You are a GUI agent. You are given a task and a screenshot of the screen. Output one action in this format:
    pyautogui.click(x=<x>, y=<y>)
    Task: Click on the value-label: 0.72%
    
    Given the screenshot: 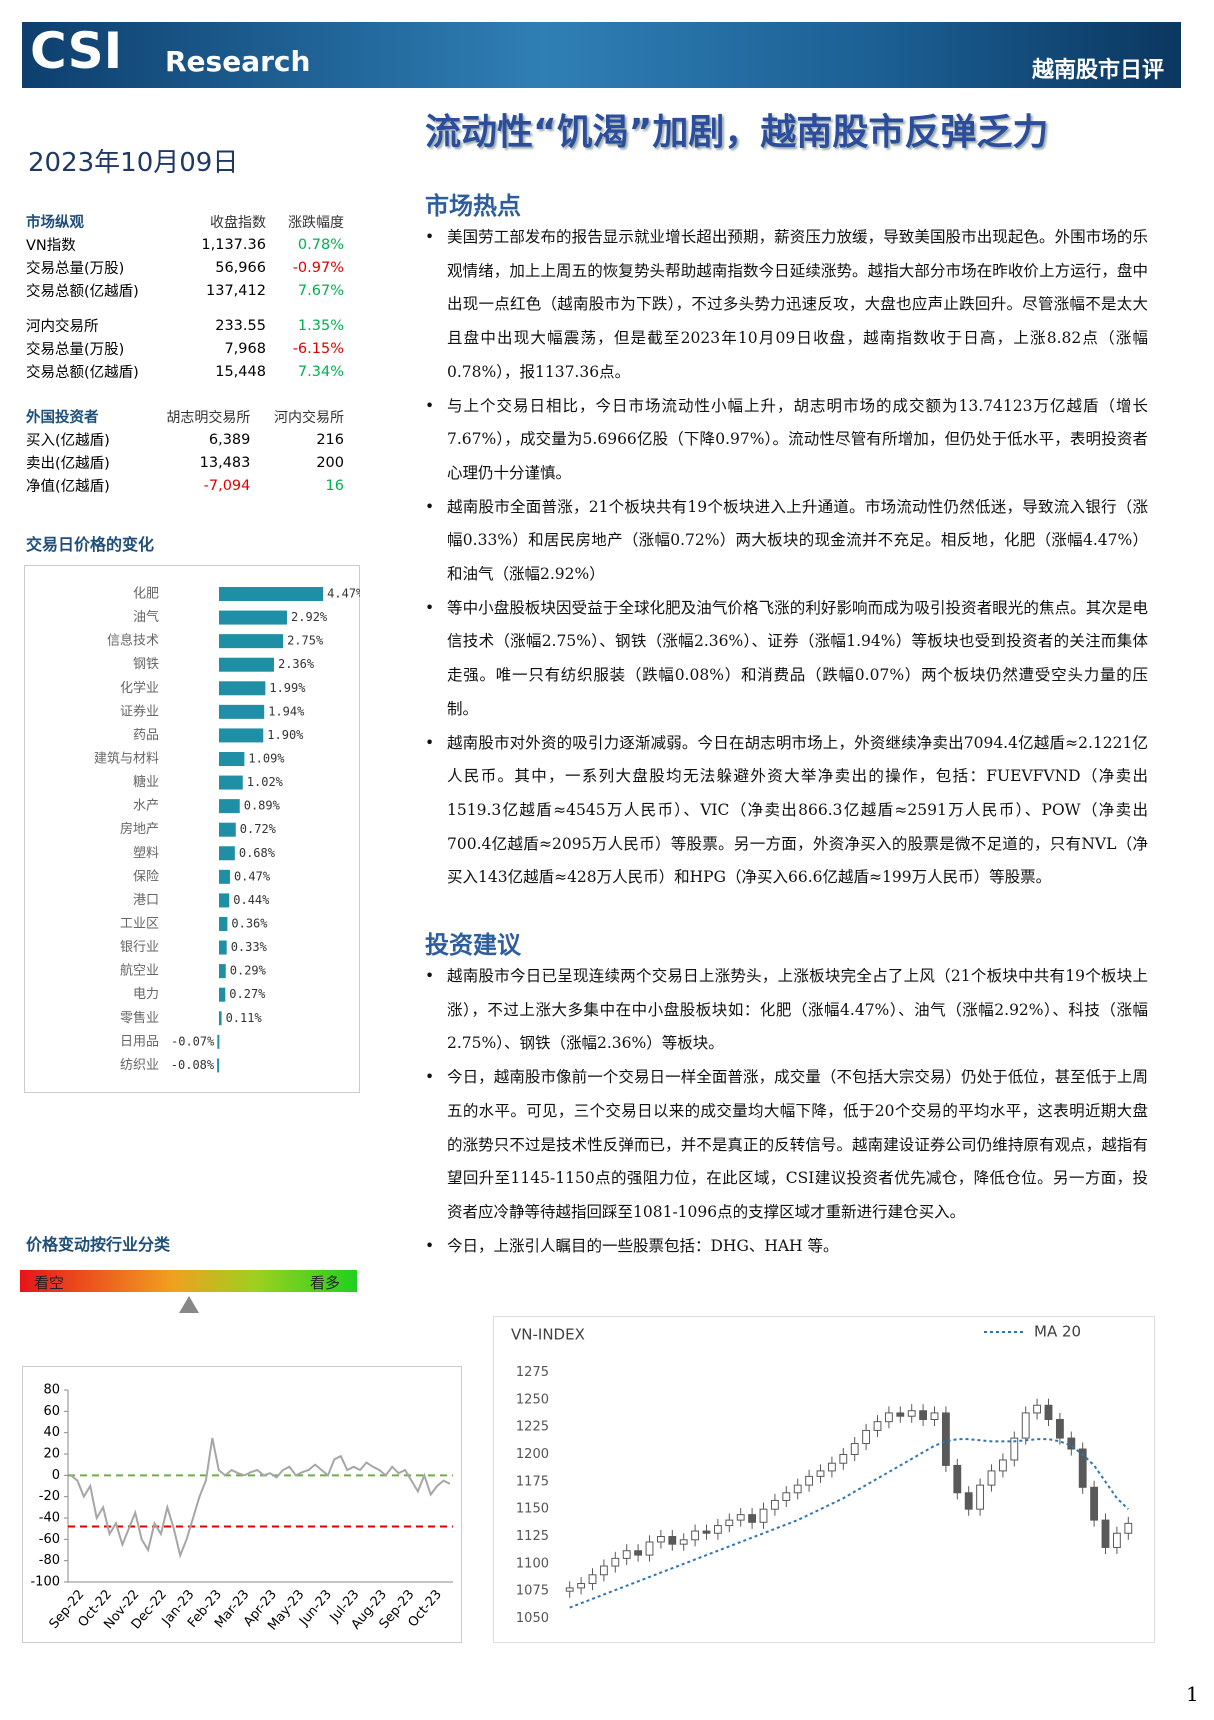 What is the action you would take?
    pyautogui.click(x=258, y=829)
    